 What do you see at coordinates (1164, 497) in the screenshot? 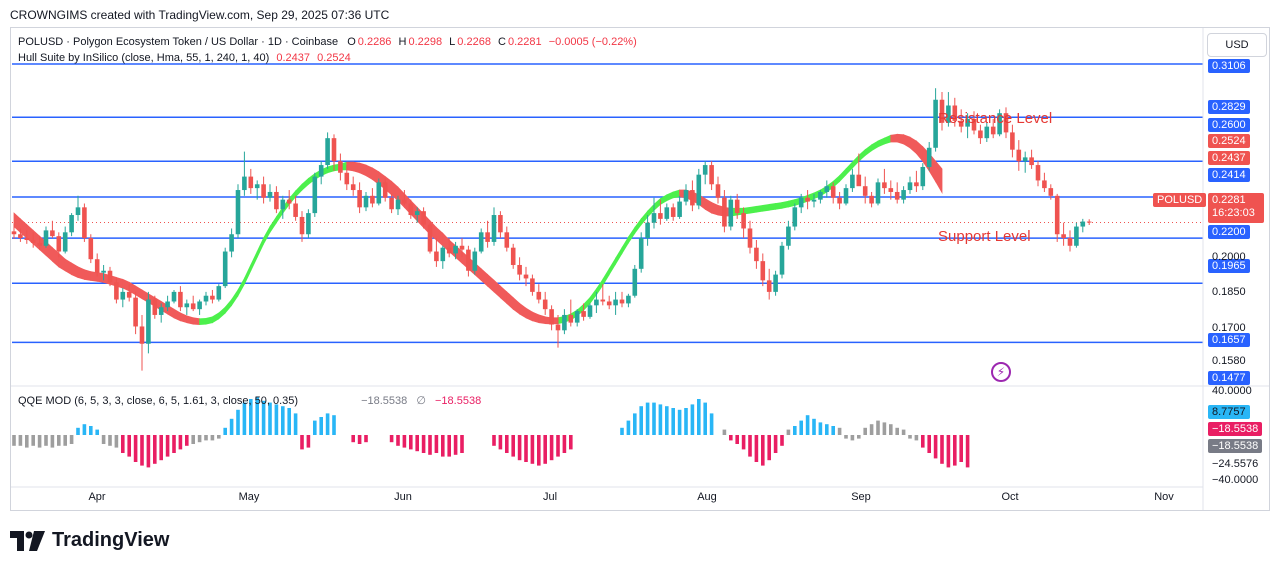
I see `x-axis-tick-label: Nov` at bounding box center [1164, 497].